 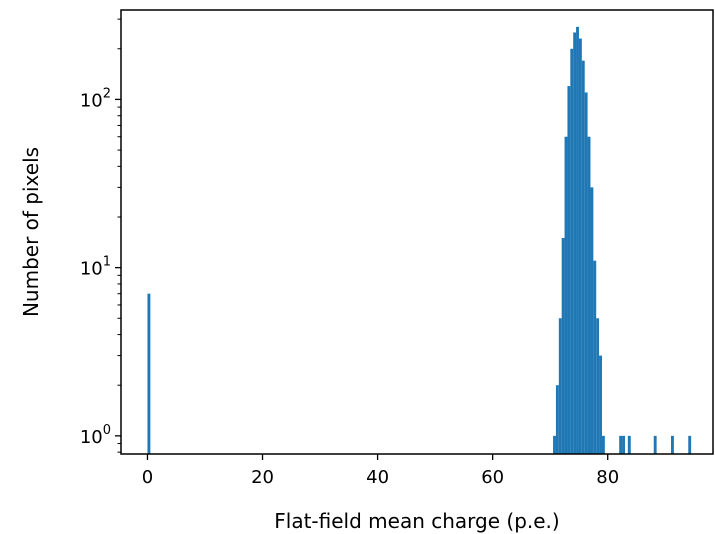 What do you see at coordinates (607, 477) in the screenshot?
I see `x-tick-label-4: 80` at bounding box center [607, 477].